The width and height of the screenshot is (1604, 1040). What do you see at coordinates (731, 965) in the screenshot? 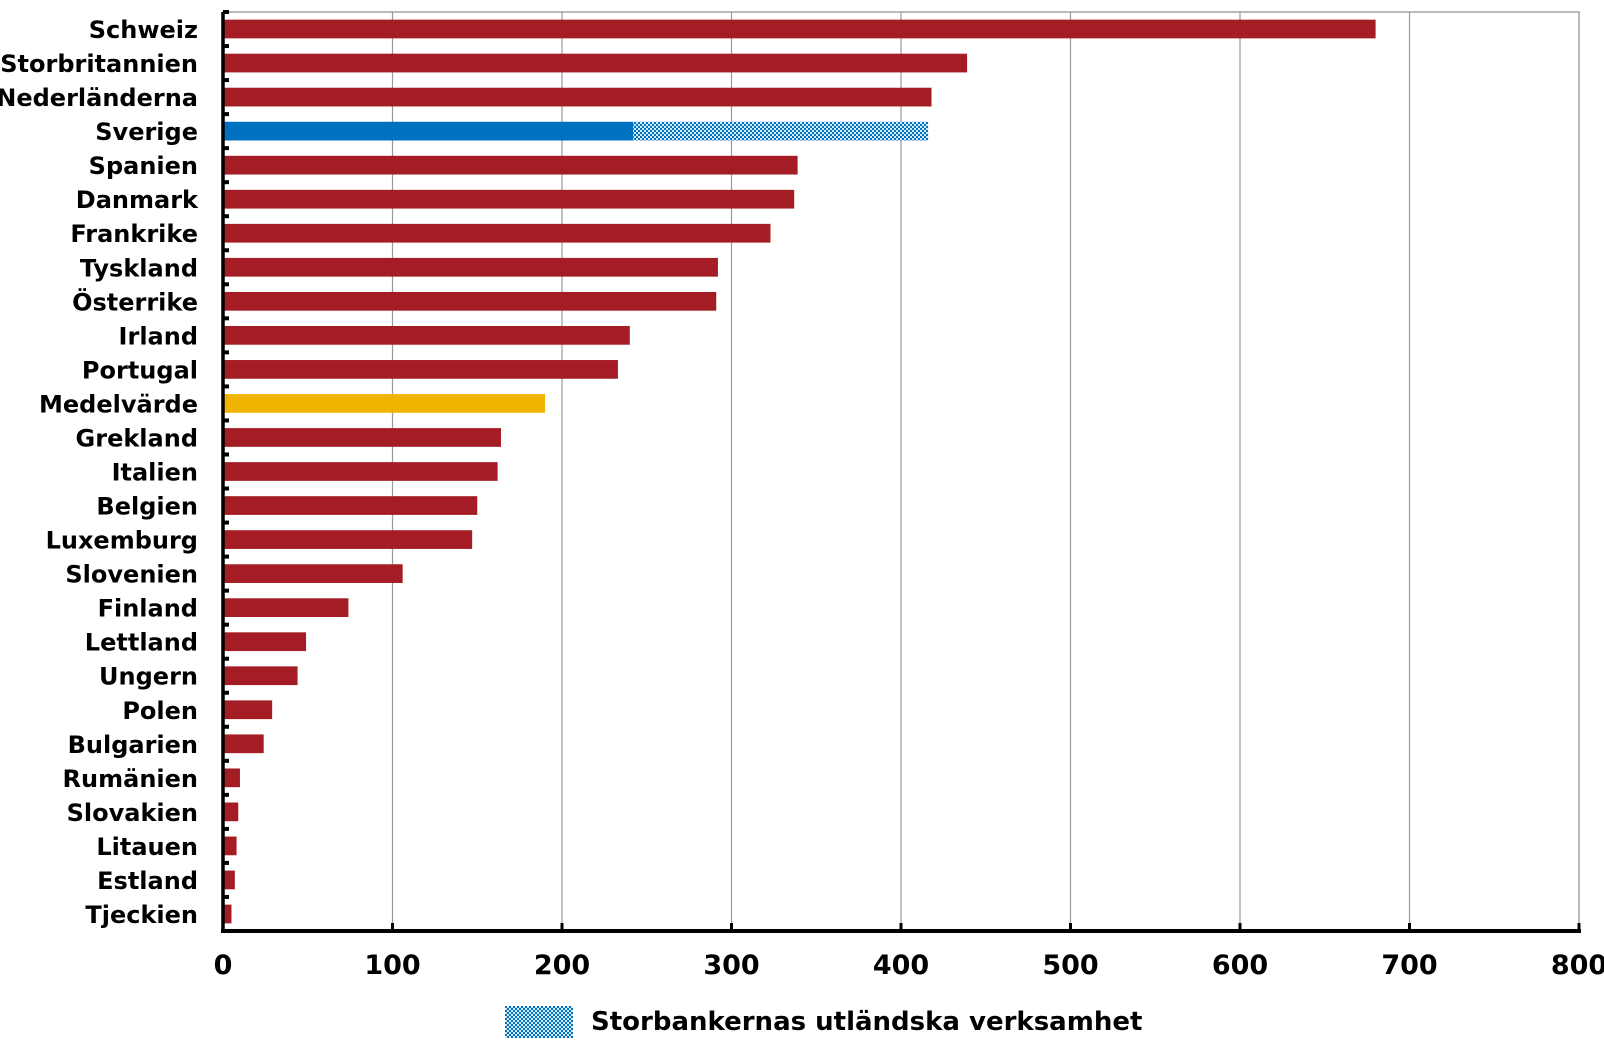
I see `x-tick-label: 300` at bounding box center [731, 965].